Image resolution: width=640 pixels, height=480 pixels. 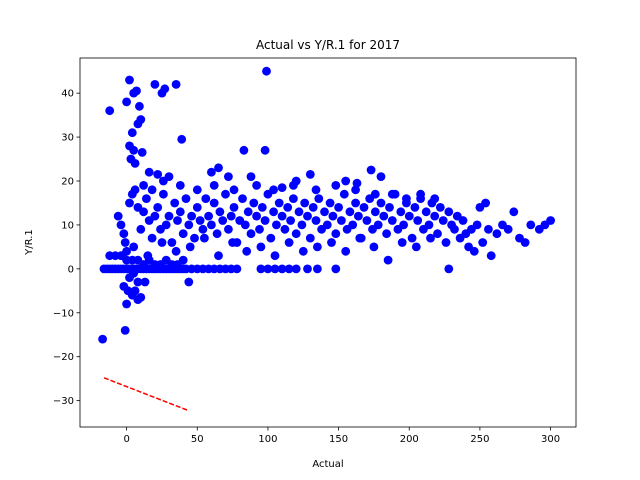 What do you see at coordinates (267, 439) in the screenshot?
I see `x-tick-label: 100` at bounding box center [267, 439].